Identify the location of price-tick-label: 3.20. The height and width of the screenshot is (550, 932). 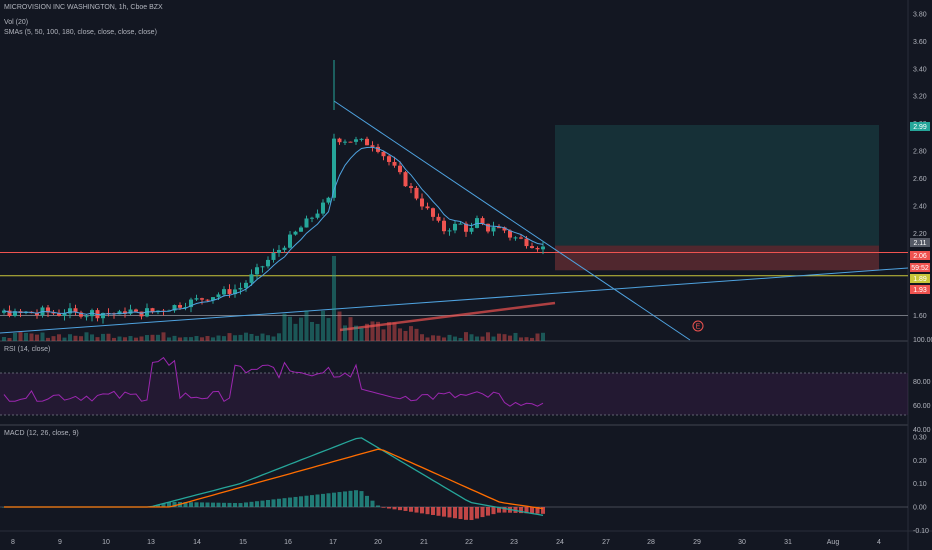
(920, 97).